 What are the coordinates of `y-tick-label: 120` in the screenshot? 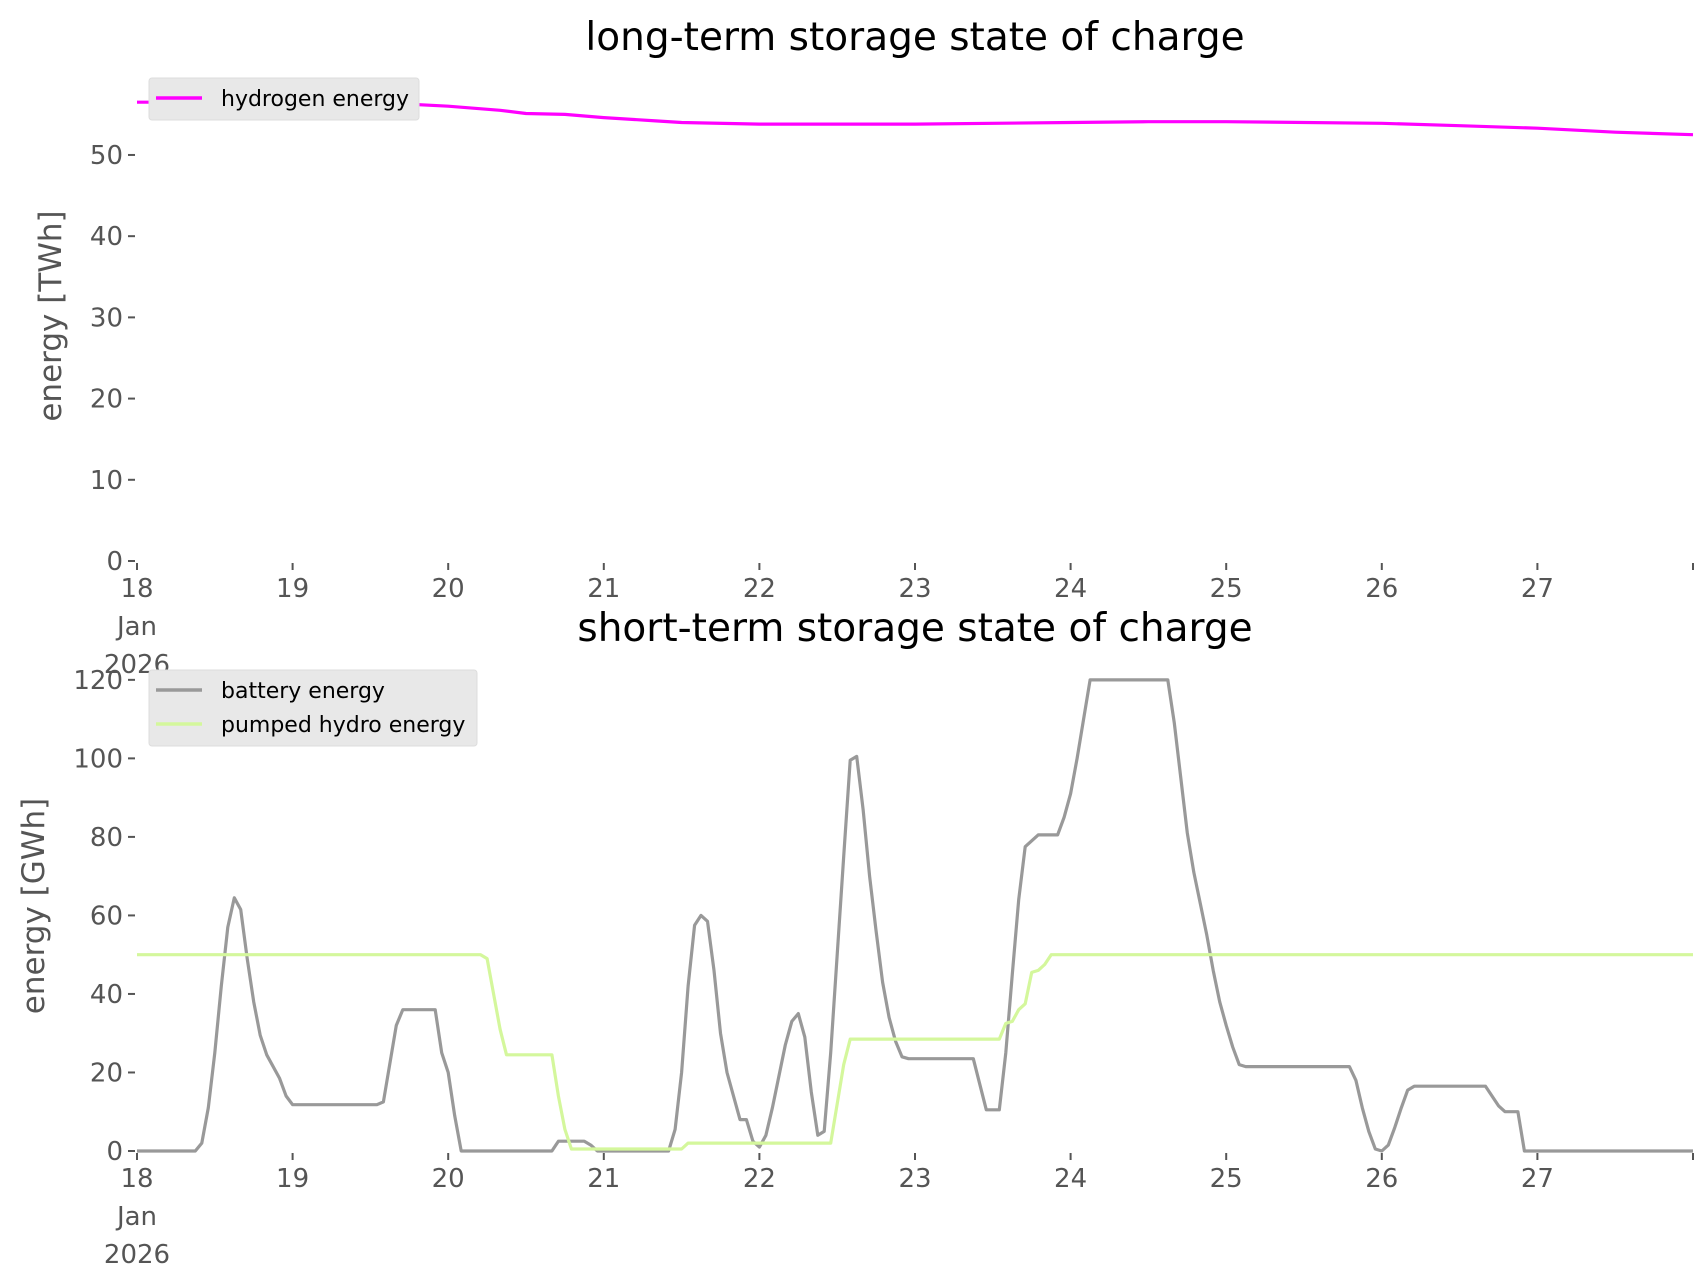 It's located at (98, 681).